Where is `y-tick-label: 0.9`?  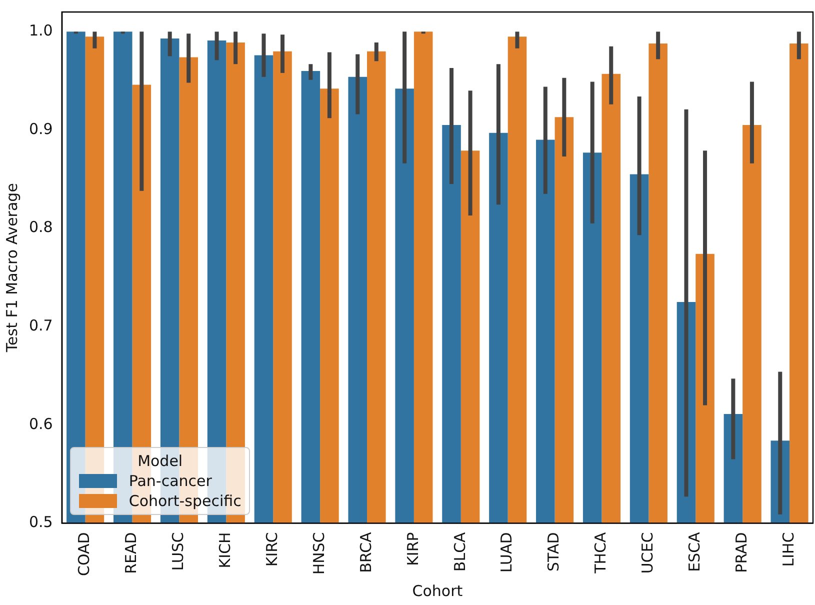
y-tick-label: 0.9 is located at coordinates (40, 129).